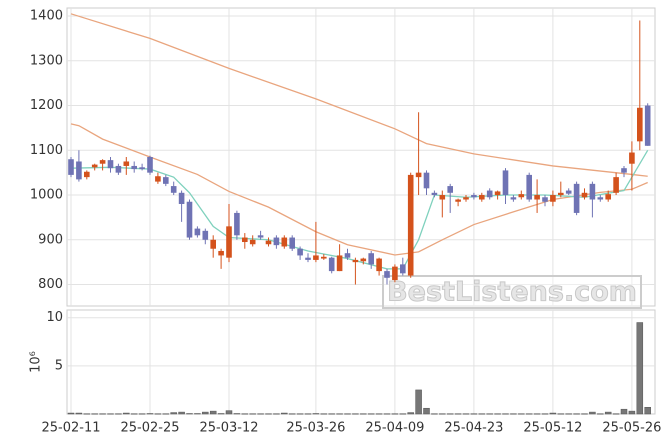 The height and width of the screenshot is (448, 671). What do you see at coordinates (228, 428) in the screenshot?
I see `x-tick-label: 25-03-12` at bounding box center [228, 428].